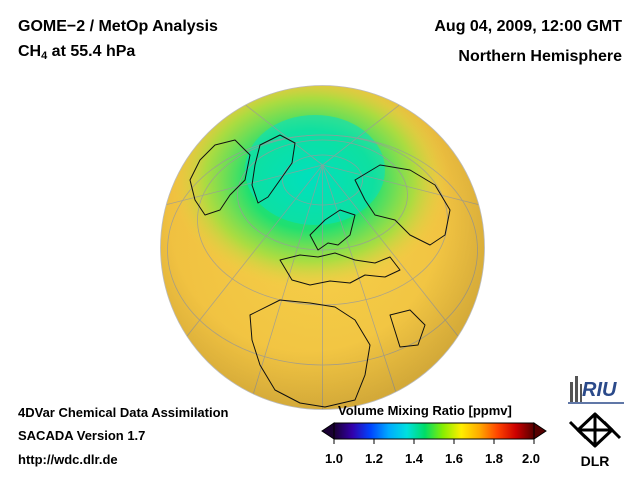 The width and height of the screenshot is (640, 480). Describe the element at coordinates (494, 458) in the screenshot. I see `colorbar-tick-label: 1.8` at that location.